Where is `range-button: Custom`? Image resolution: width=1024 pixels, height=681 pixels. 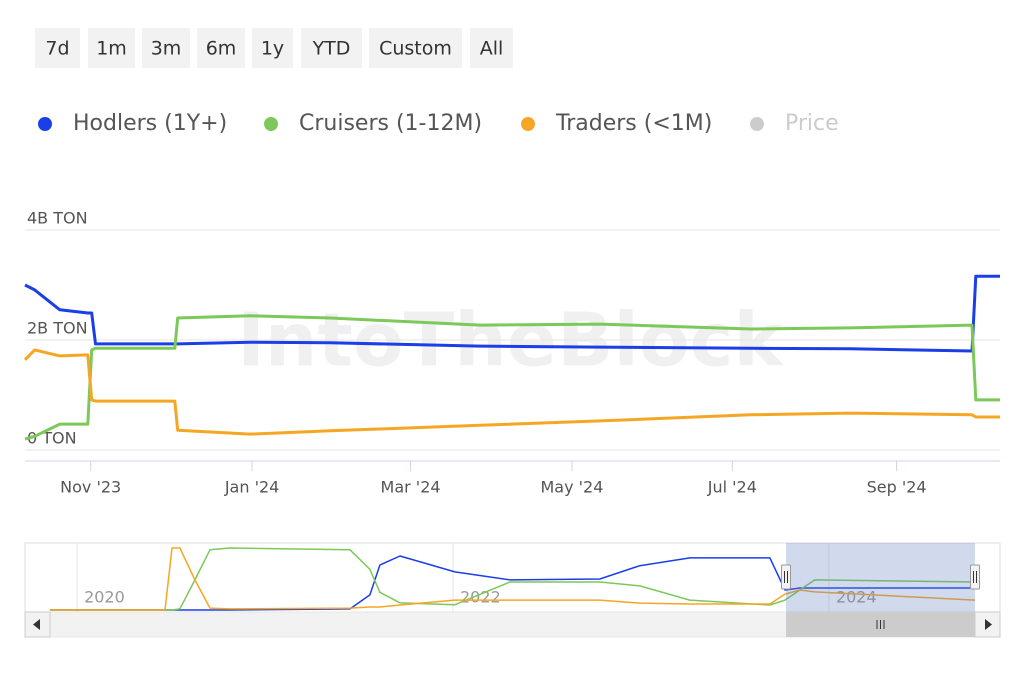
range-button: Custom is located at coordinates (415, 48).